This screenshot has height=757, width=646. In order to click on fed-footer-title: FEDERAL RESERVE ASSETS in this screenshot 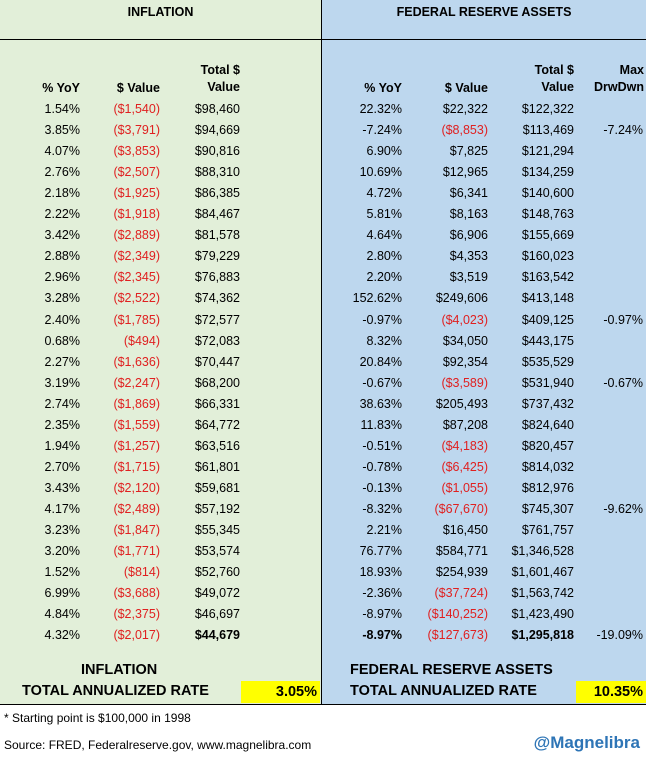, I will do `click(451, 670)`.